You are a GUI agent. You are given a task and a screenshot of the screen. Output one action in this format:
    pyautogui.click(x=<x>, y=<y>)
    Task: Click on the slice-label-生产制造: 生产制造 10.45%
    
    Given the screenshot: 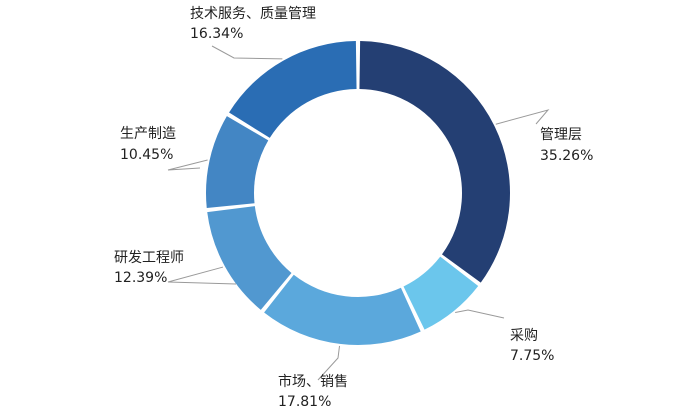 What is the action you would take?
    pyautogui.click(x=148, y=144)
    